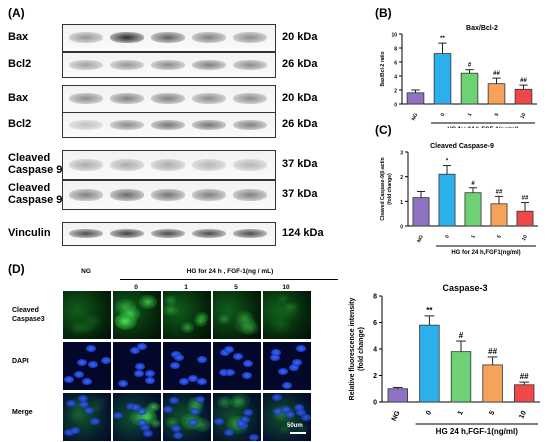 This screenshot has height=442, width=550. Describe the element at coordinates (86, 271) in the screenshot. I see `microscopy-column-label: NG` at that location.